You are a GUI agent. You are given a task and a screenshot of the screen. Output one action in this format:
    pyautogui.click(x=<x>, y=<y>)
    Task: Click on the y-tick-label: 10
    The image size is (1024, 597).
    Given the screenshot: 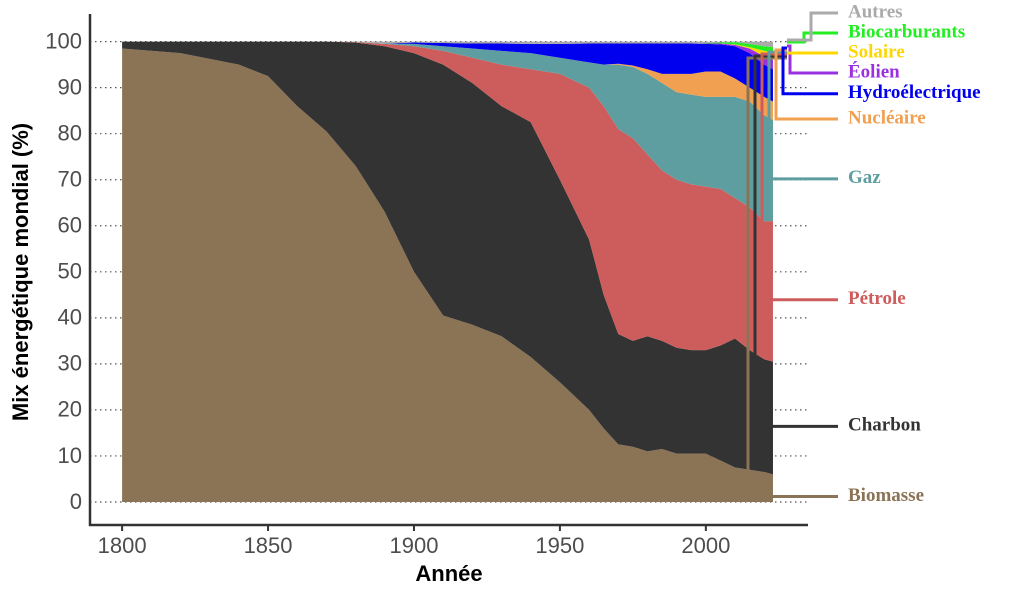 What is the action you would take?
    pyautogui.click(x=70, y=455)
    